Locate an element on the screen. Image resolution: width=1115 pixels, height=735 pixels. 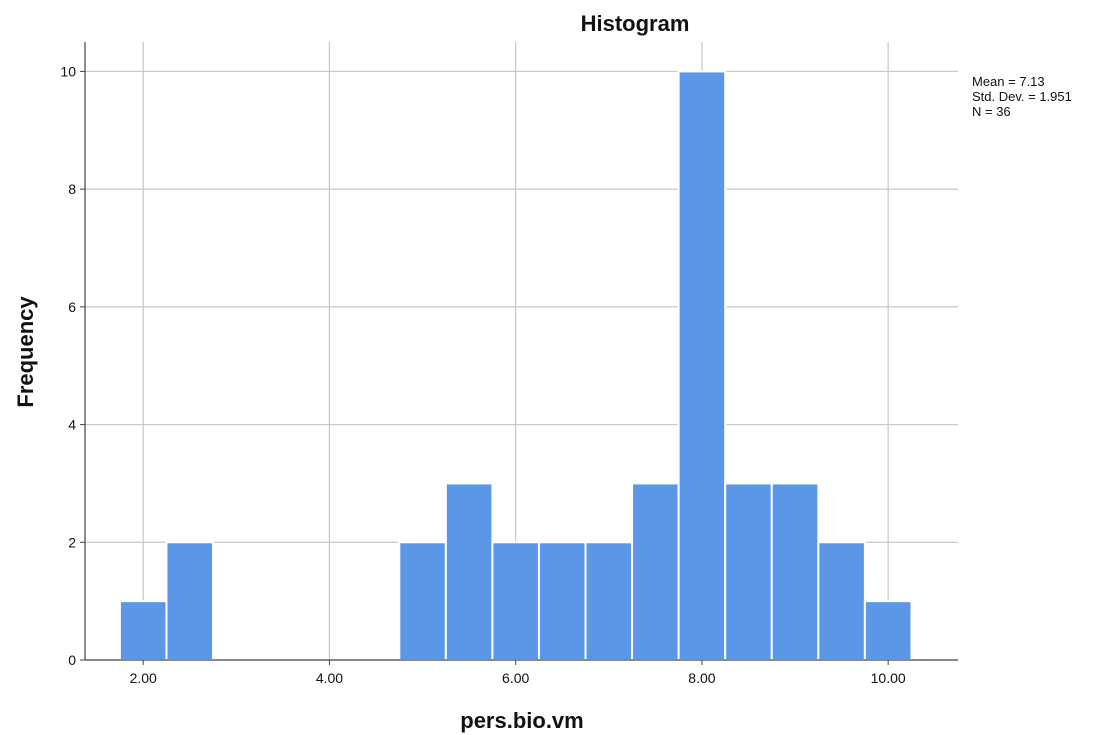
x-tick-label: 6.00 is located at coordinates (515, 678).